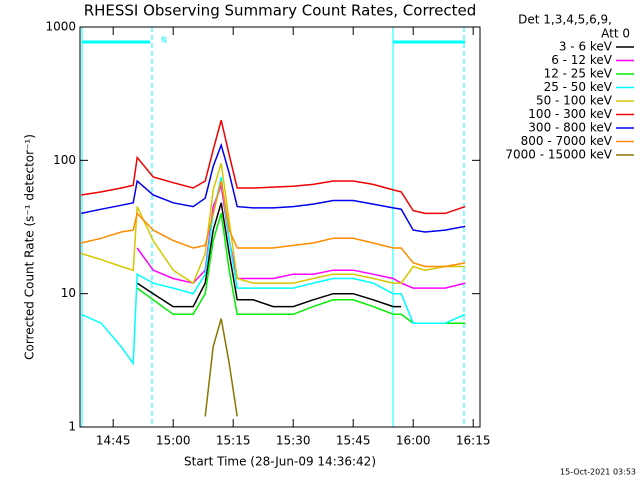 This screenshot has height=484, width=640. I want to click on x-tick-label: 15:30, so click(293, 441).